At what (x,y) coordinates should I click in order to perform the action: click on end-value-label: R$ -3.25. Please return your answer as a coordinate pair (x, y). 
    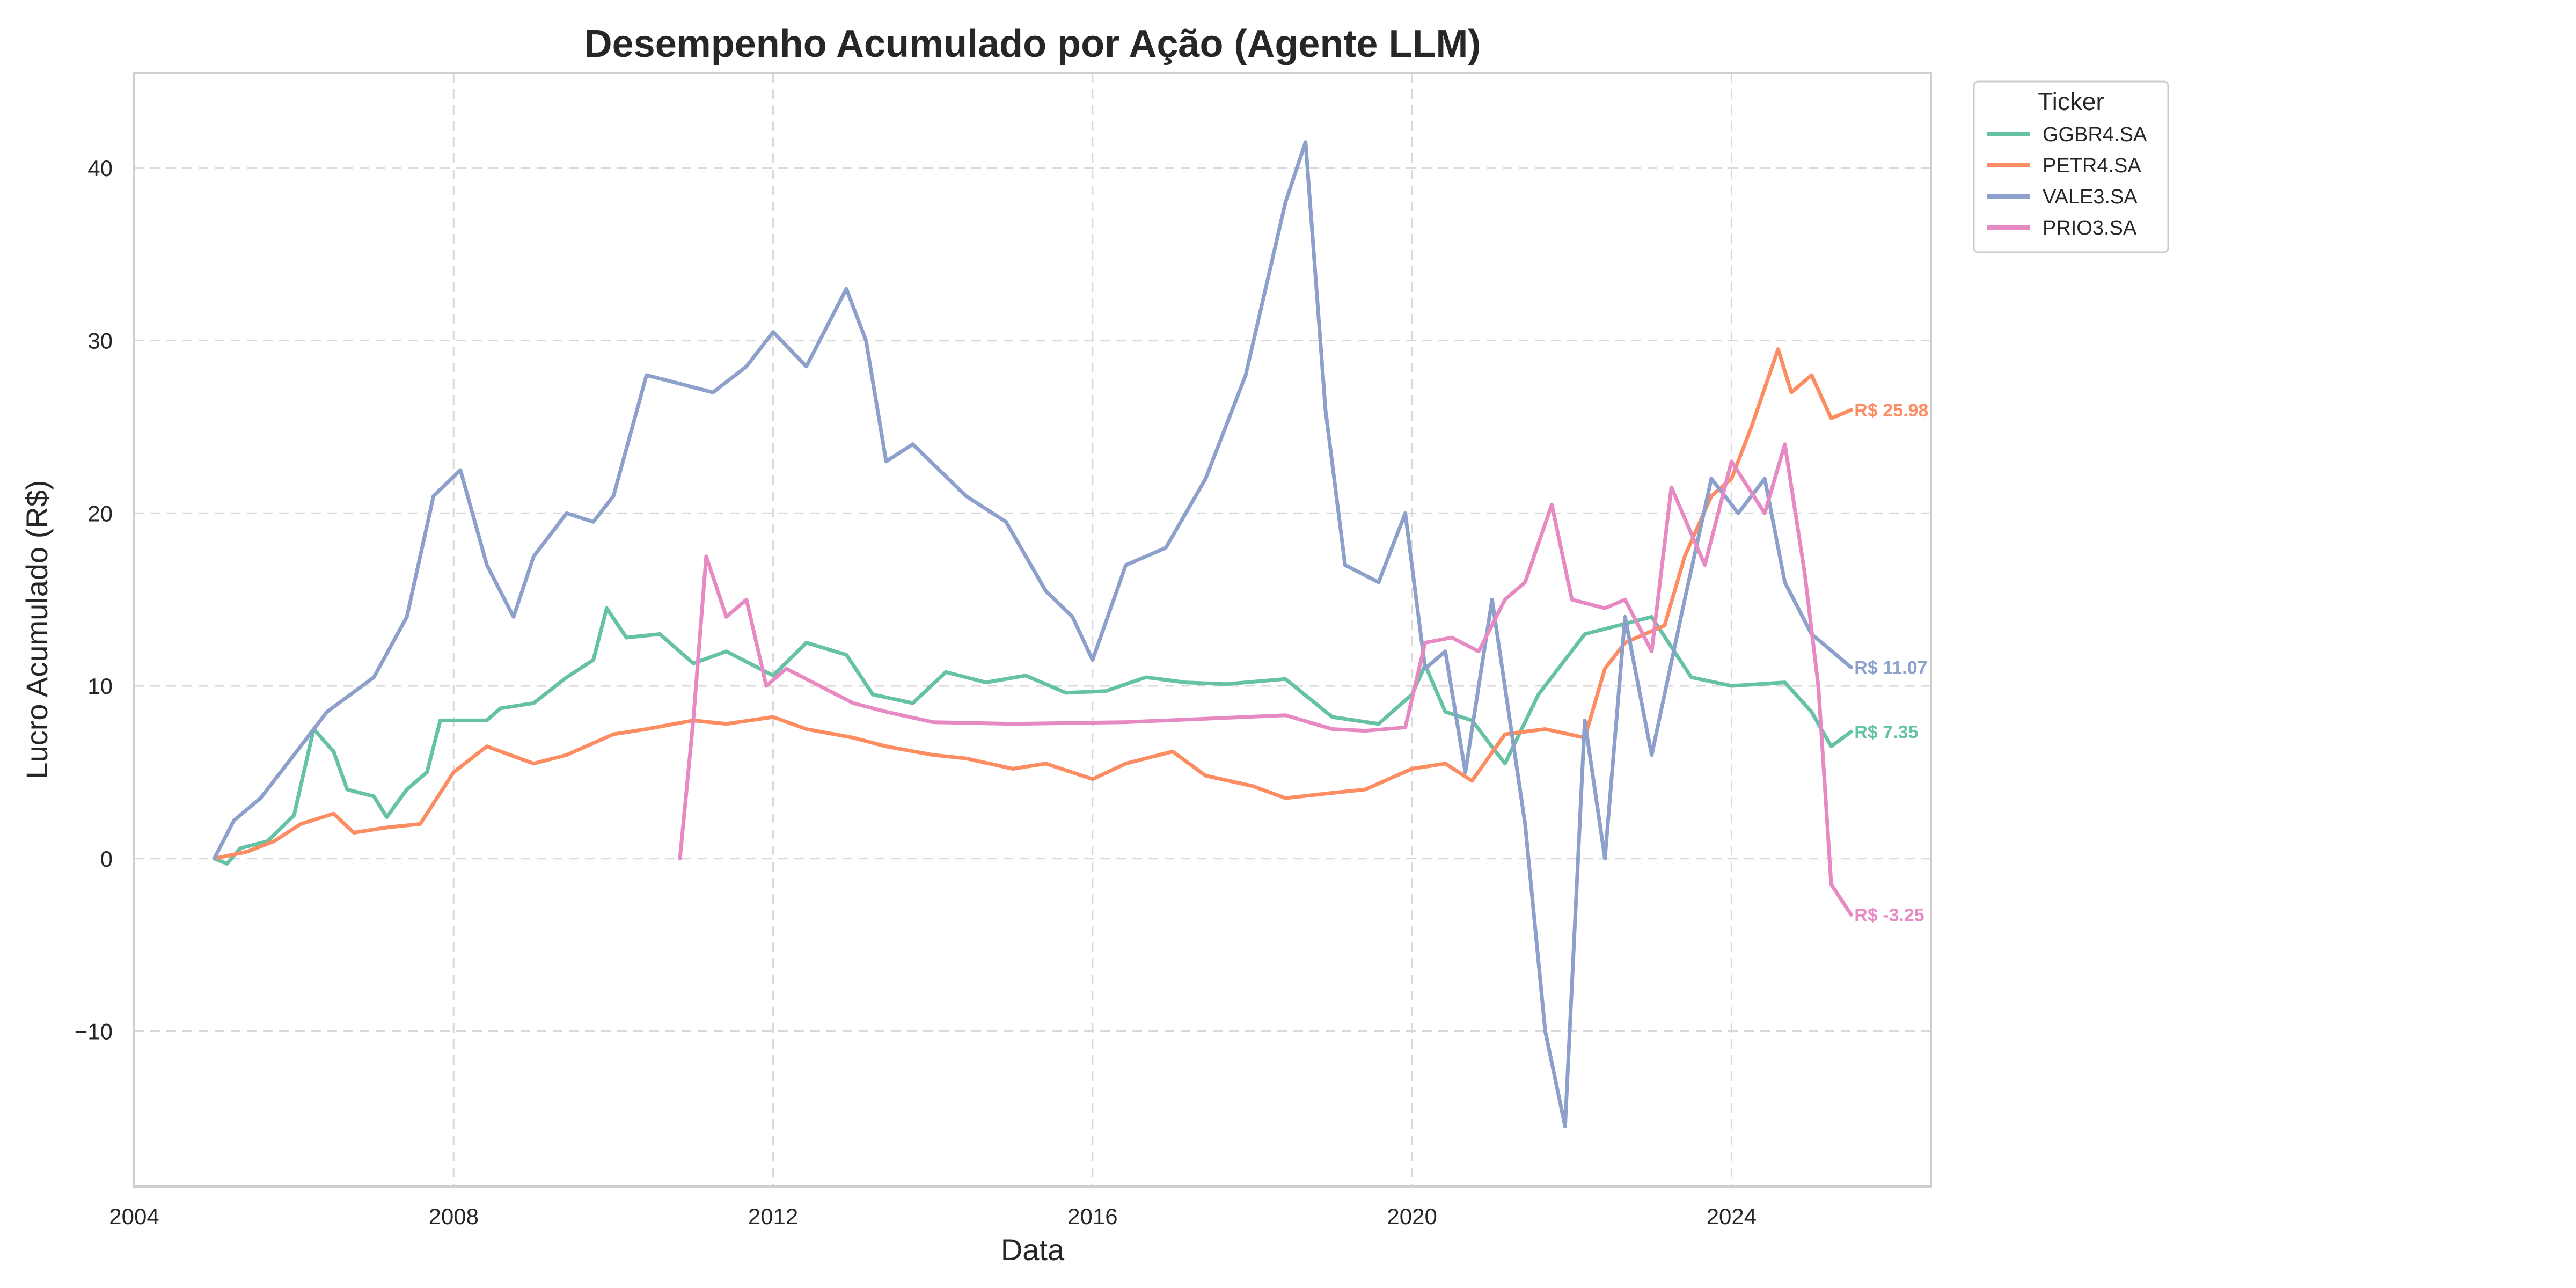
    Looking at the image, I should click on (1889, 915).